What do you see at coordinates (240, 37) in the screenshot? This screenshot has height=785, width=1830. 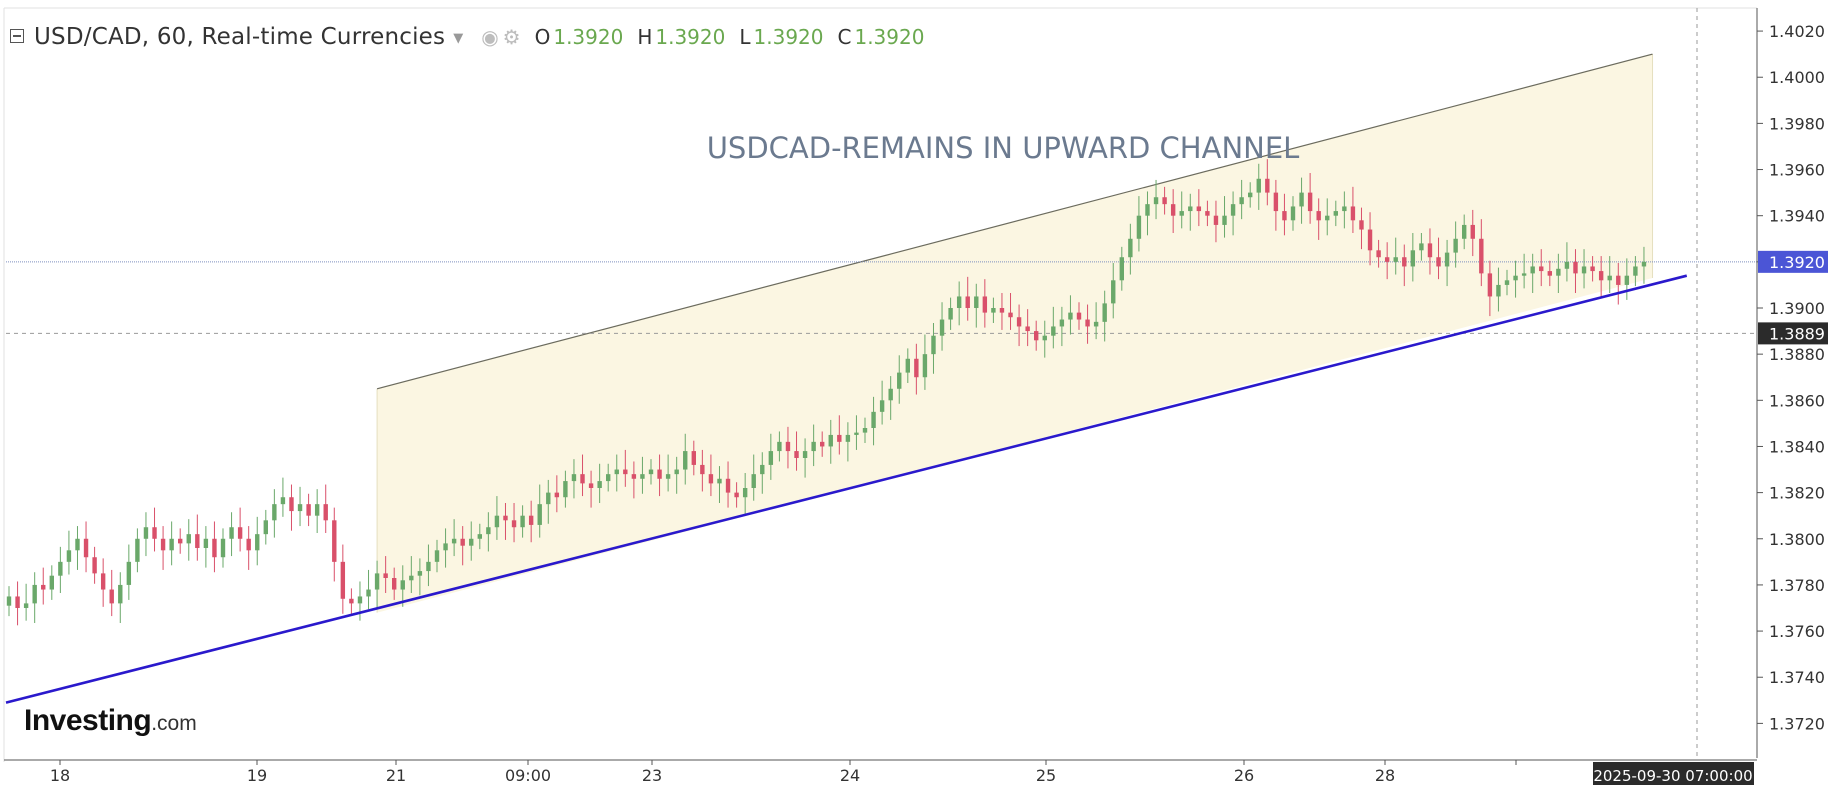 I see `symbol-title: USD/CAD, 60, Real-time Currencies` at bounding box center [240, 37].